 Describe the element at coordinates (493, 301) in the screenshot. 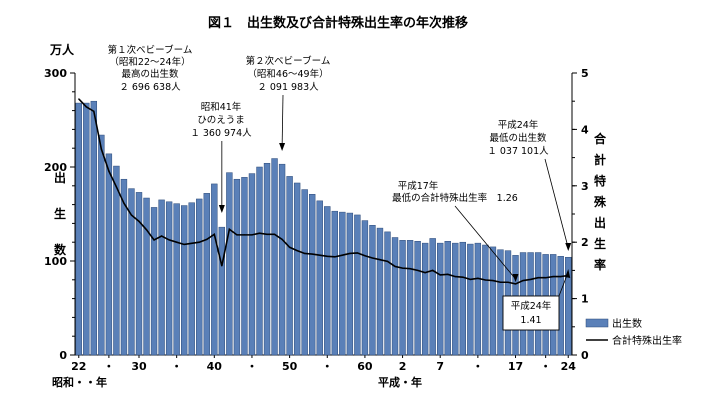

I see `bar-H14` at that location.